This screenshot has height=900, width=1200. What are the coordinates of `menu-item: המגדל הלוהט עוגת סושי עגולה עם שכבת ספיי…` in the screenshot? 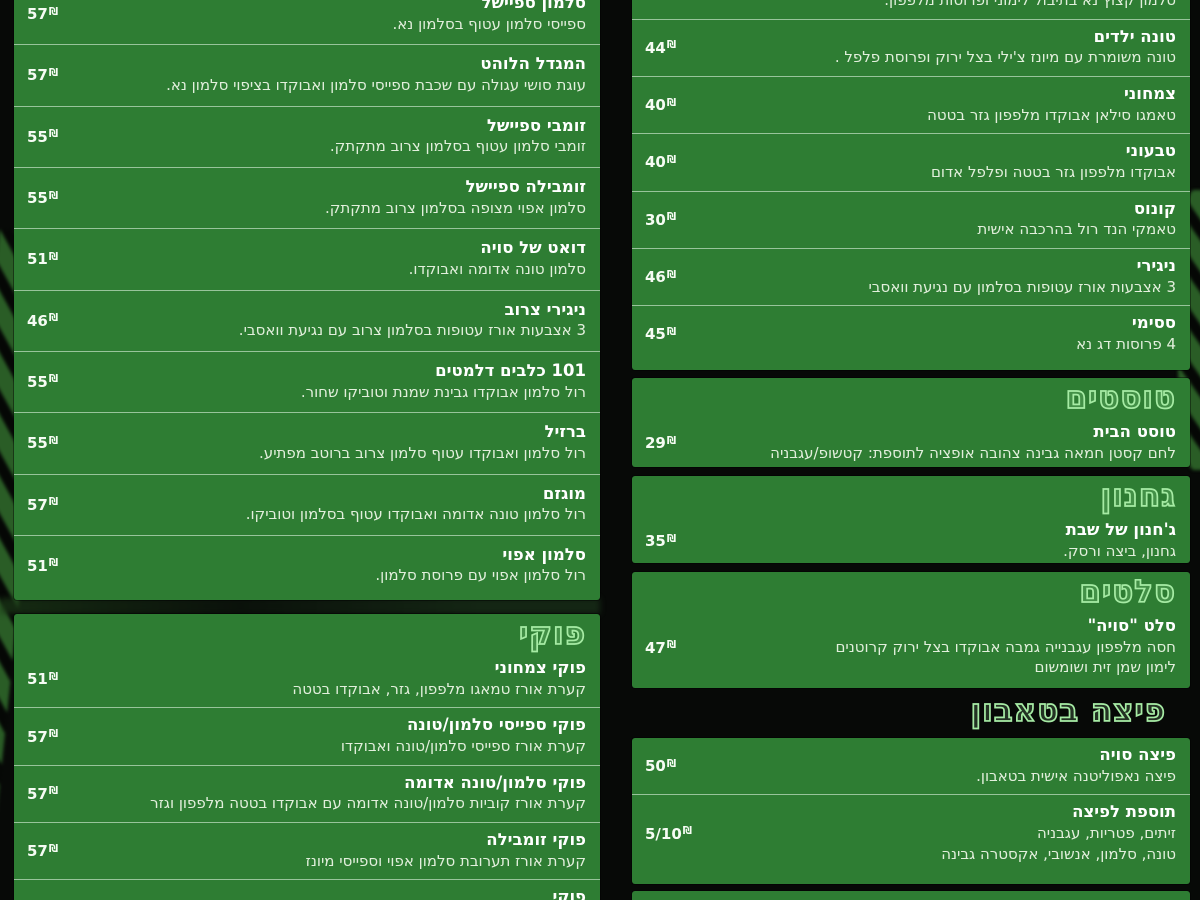 It's located at (307, 74).